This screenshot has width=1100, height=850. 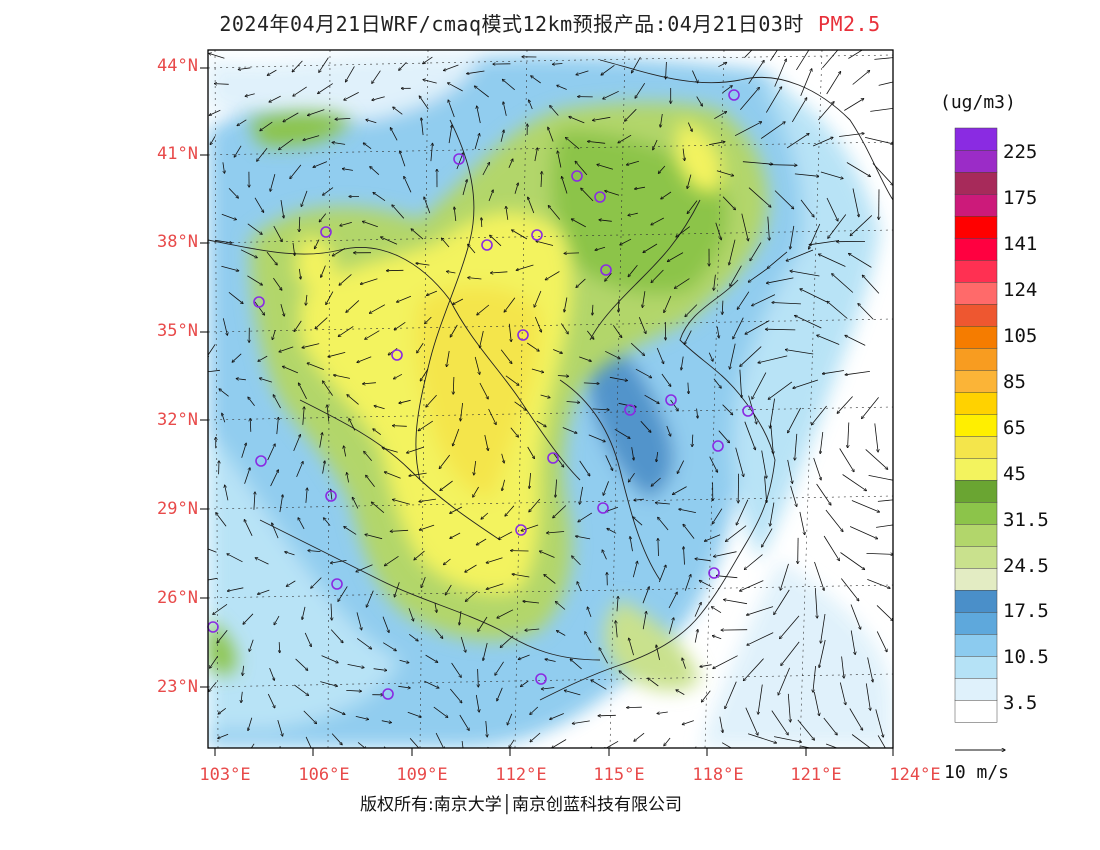 What do you see at coordinates (1020, 290) in the screenshot?
I see `cb-label-124: 124` at bounding box center [1020, 290].